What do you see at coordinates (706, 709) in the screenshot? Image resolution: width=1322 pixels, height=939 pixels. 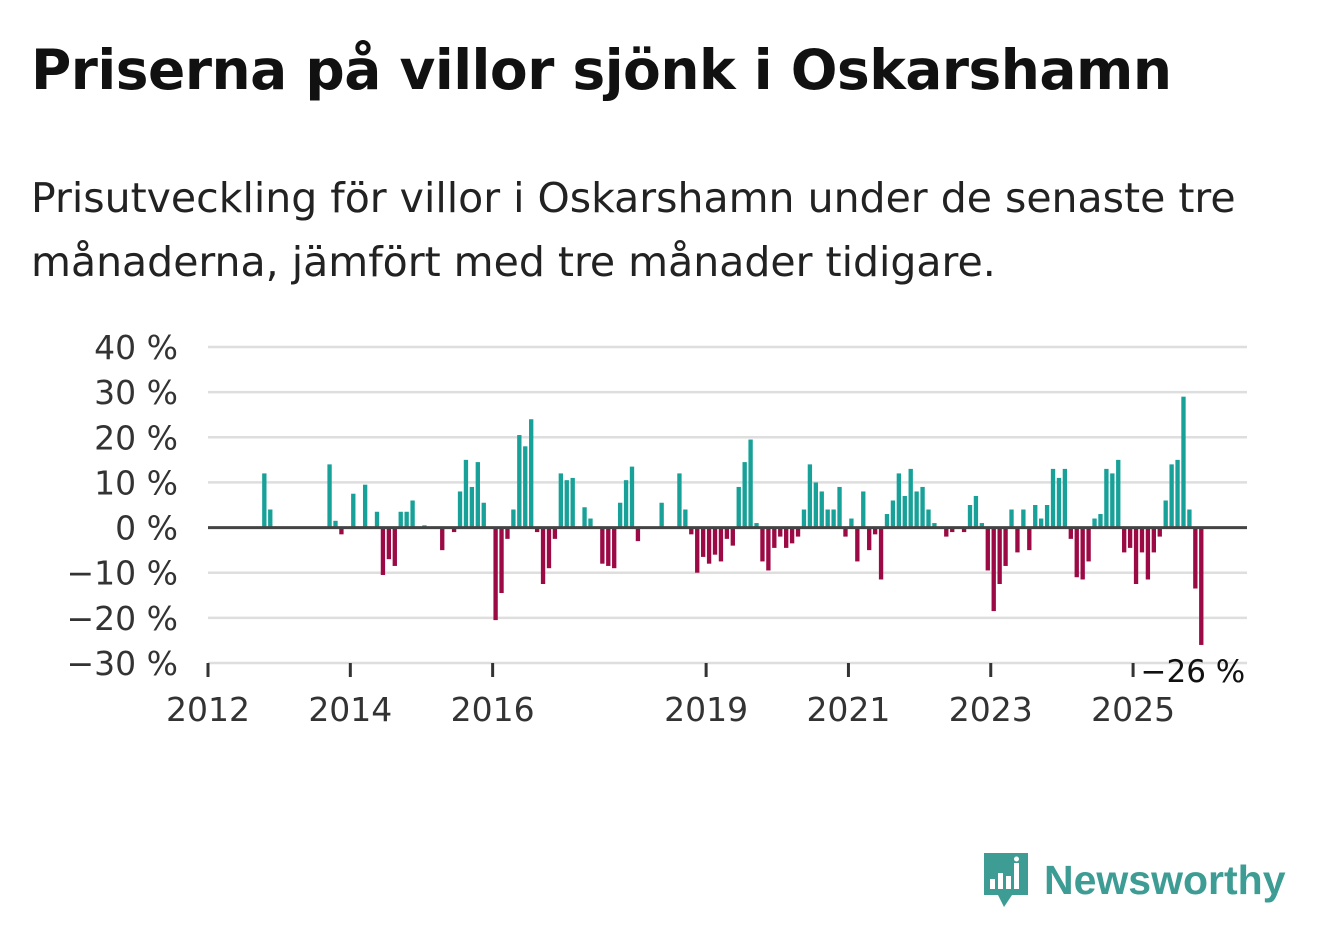 I see `x-tick-label: 2019` at bounding box center [706, 709].